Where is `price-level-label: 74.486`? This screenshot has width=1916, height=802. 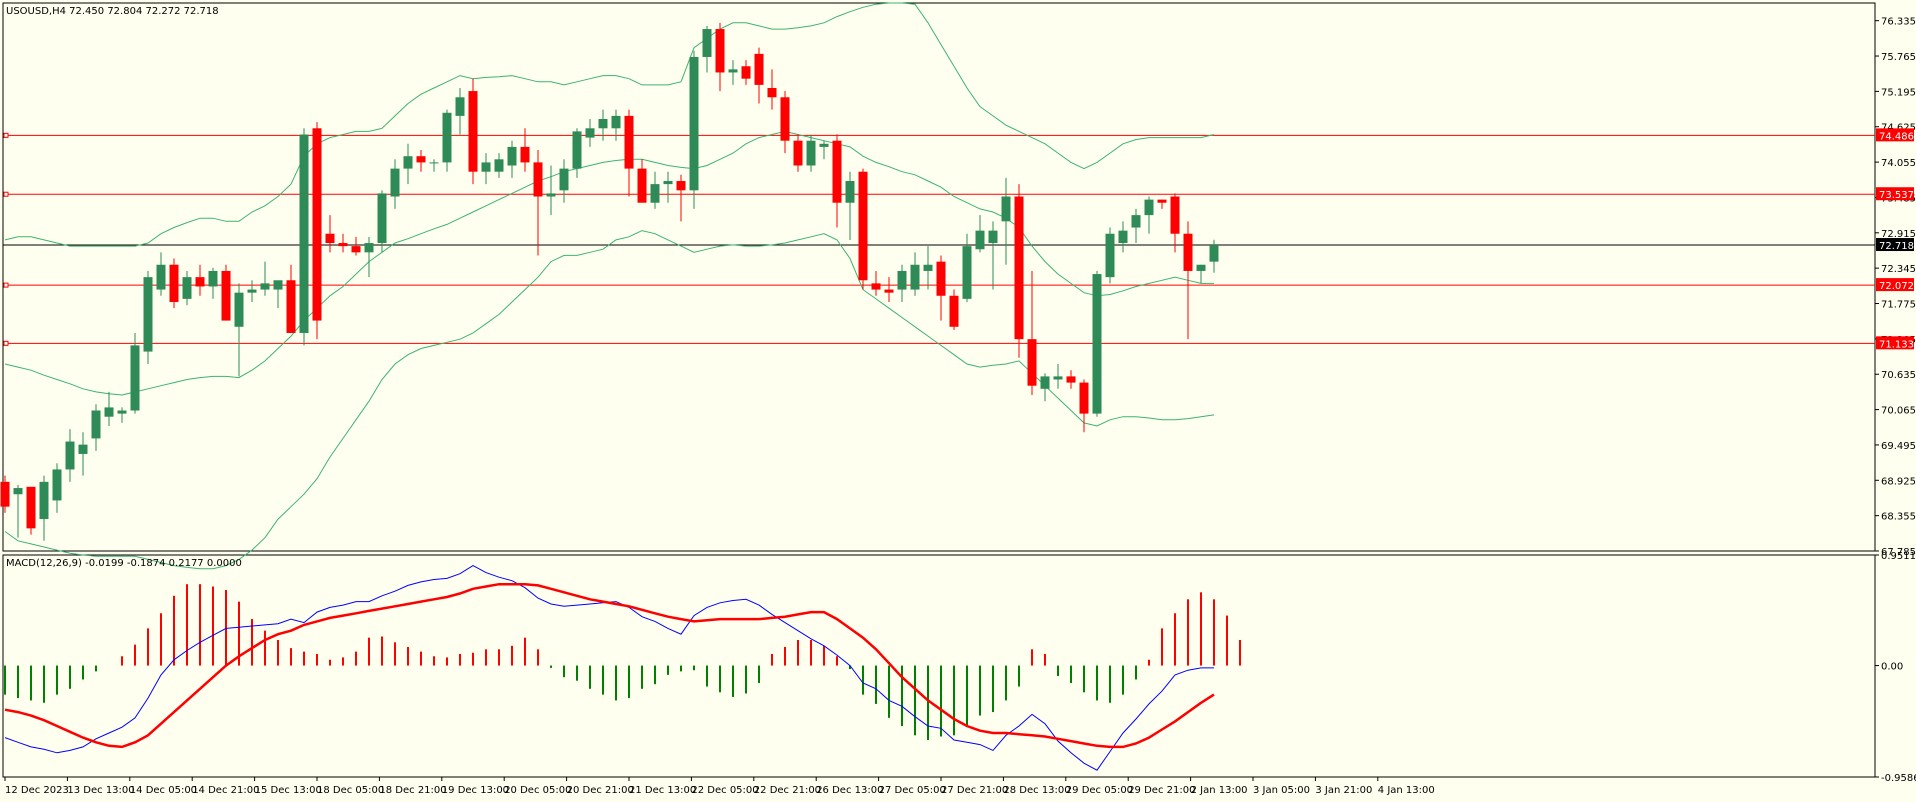
price-level-label: 74.486 is located at coordinates (1896, 136).